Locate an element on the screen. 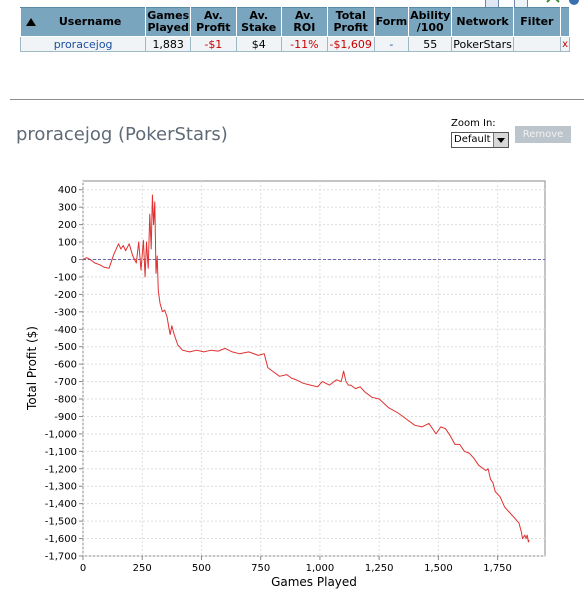 This screenshot has width=584, height=601. y-tick-label: -300 is located at coordinates (65, 312).